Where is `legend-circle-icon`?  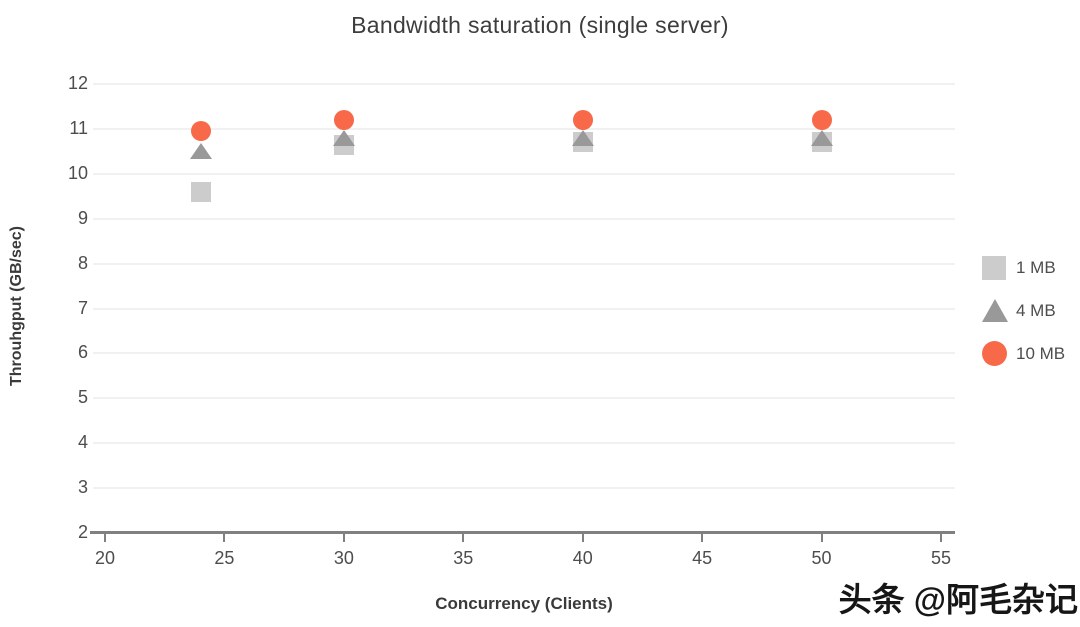
legend-circle-icon is located at coordinates (999, 353).